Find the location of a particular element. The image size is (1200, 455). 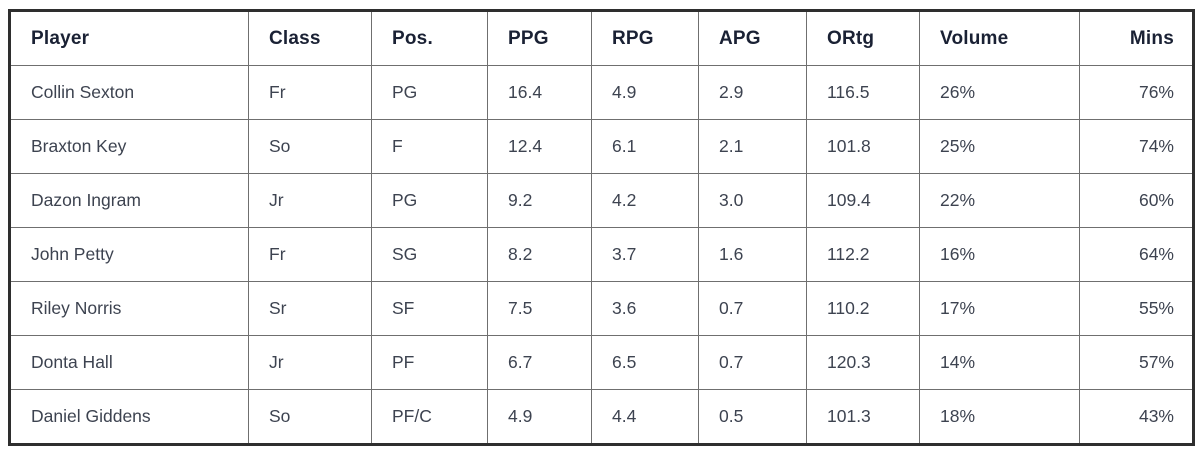

cell-player: Braxton Key is located at coordinates (129, 146).